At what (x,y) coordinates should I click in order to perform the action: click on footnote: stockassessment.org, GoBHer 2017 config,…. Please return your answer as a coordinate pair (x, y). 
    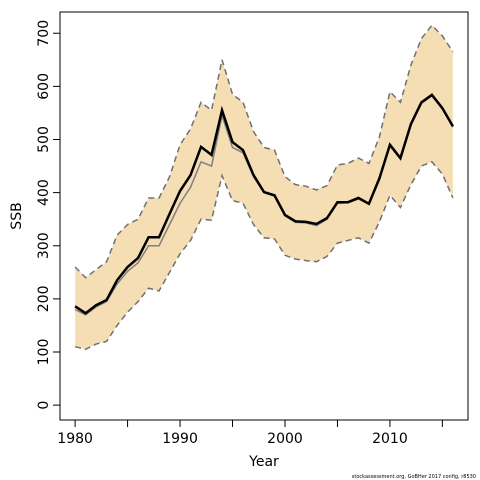
    Looking at the image, I should click on (414, 477).